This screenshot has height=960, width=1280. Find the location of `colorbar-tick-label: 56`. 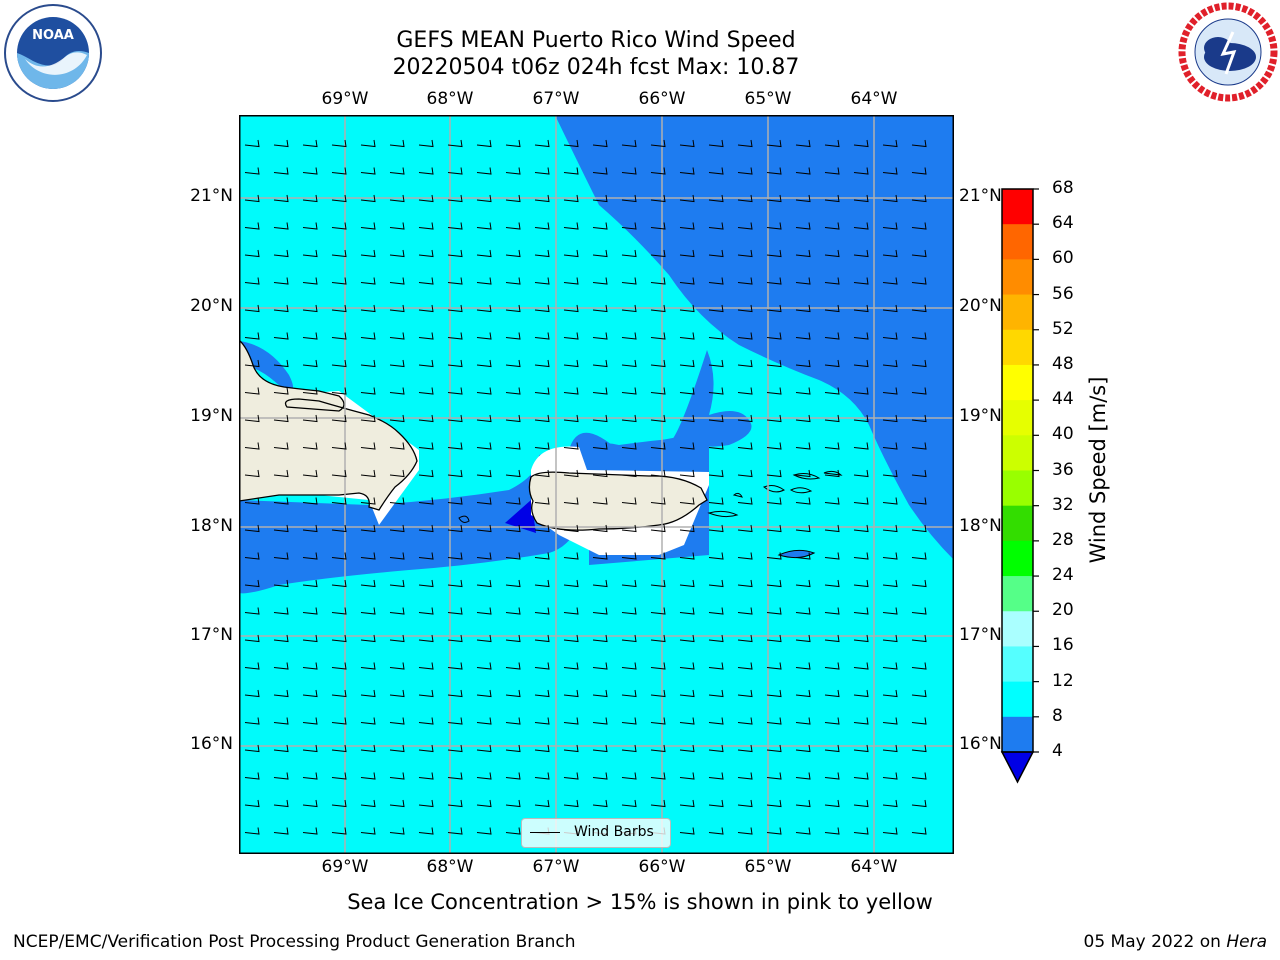

colorbar-tick-label: 56 is located at coordinates (1063, 293).